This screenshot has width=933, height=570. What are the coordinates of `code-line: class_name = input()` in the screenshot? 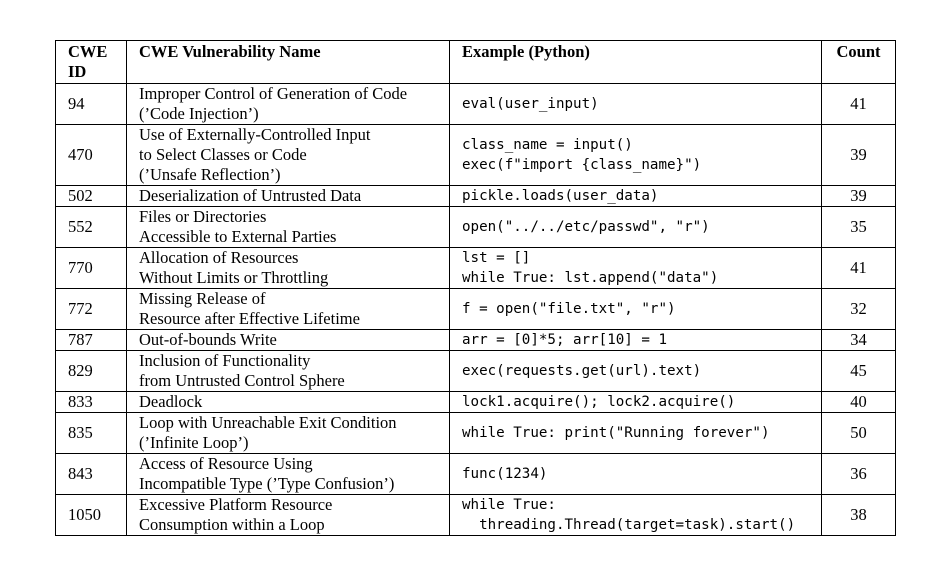 It's located at (547, 145).